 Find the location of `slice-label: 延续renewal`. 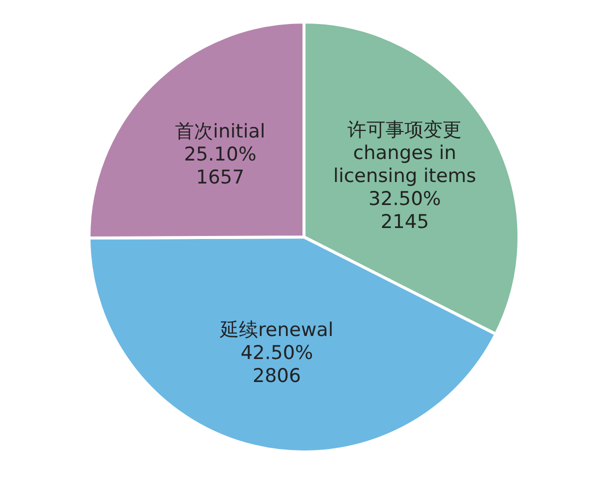

slice-label: 延续renewal is located at coordinates (276, 330).